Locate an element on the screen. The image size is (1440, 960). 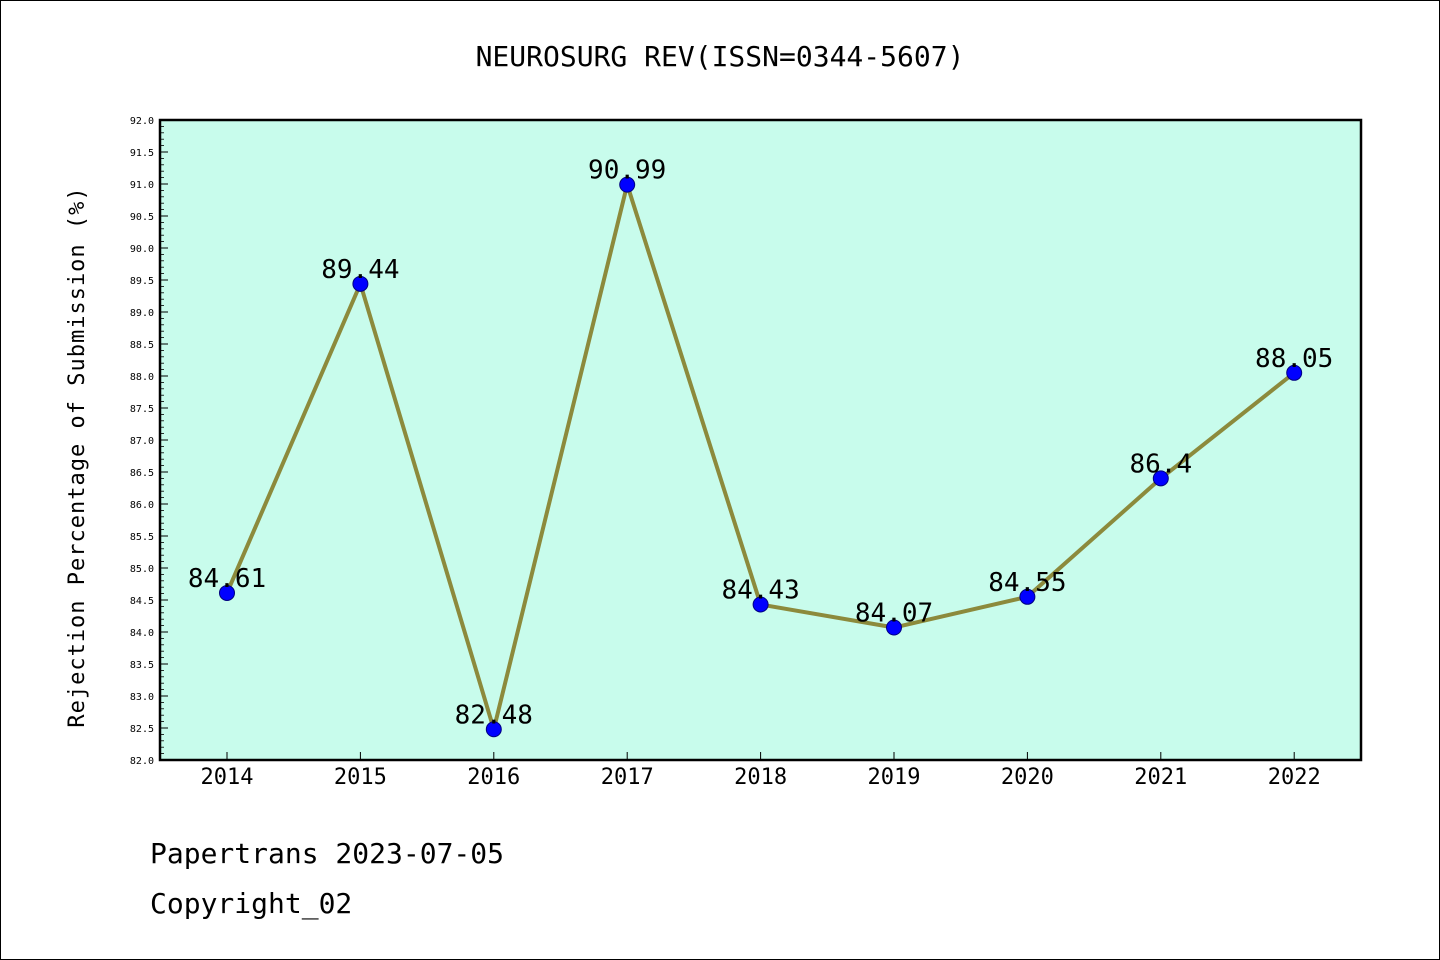
y-tick-label: 92.0 is located at coordinates (142, 121).